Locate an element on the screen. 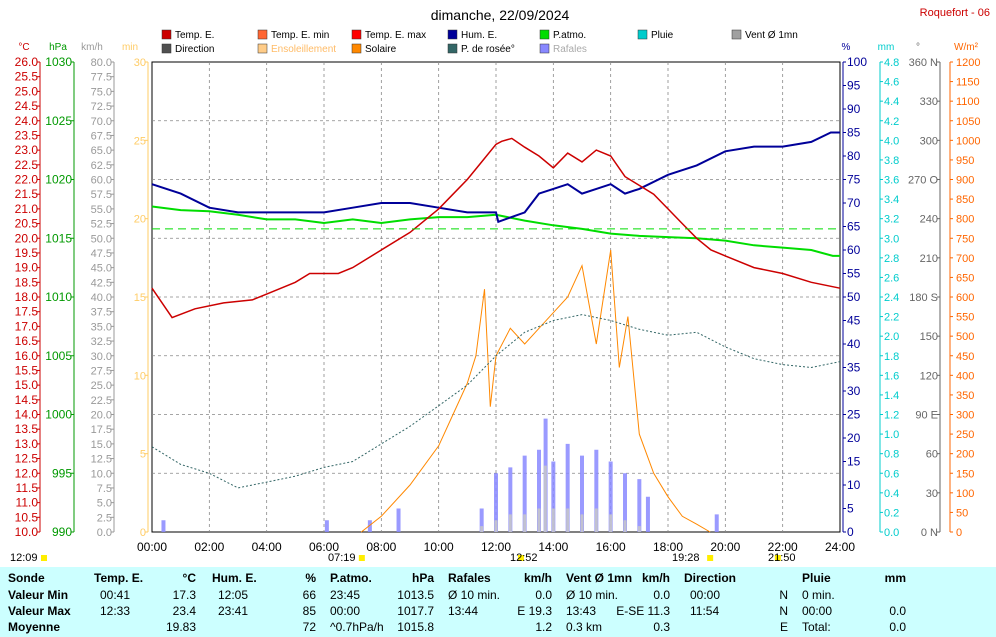  axis-kmh-tick-label: 40.0 is located at coordinates (101, 298).